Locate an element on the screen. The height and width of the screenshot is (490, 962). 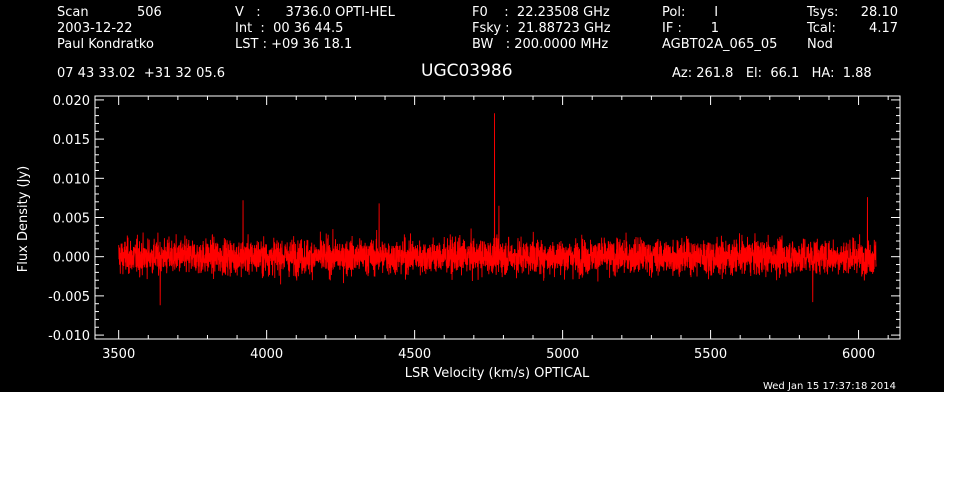
object-name: UGC03986 is located at coordinates (467, 71).